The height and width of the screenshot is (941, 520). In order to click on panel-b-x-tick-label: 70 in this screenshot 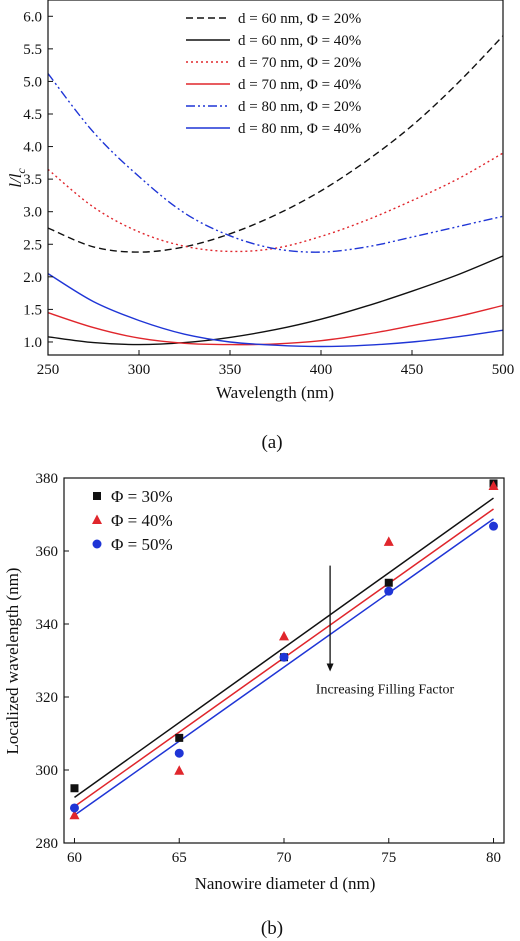, I will do `click(284, 858)`.